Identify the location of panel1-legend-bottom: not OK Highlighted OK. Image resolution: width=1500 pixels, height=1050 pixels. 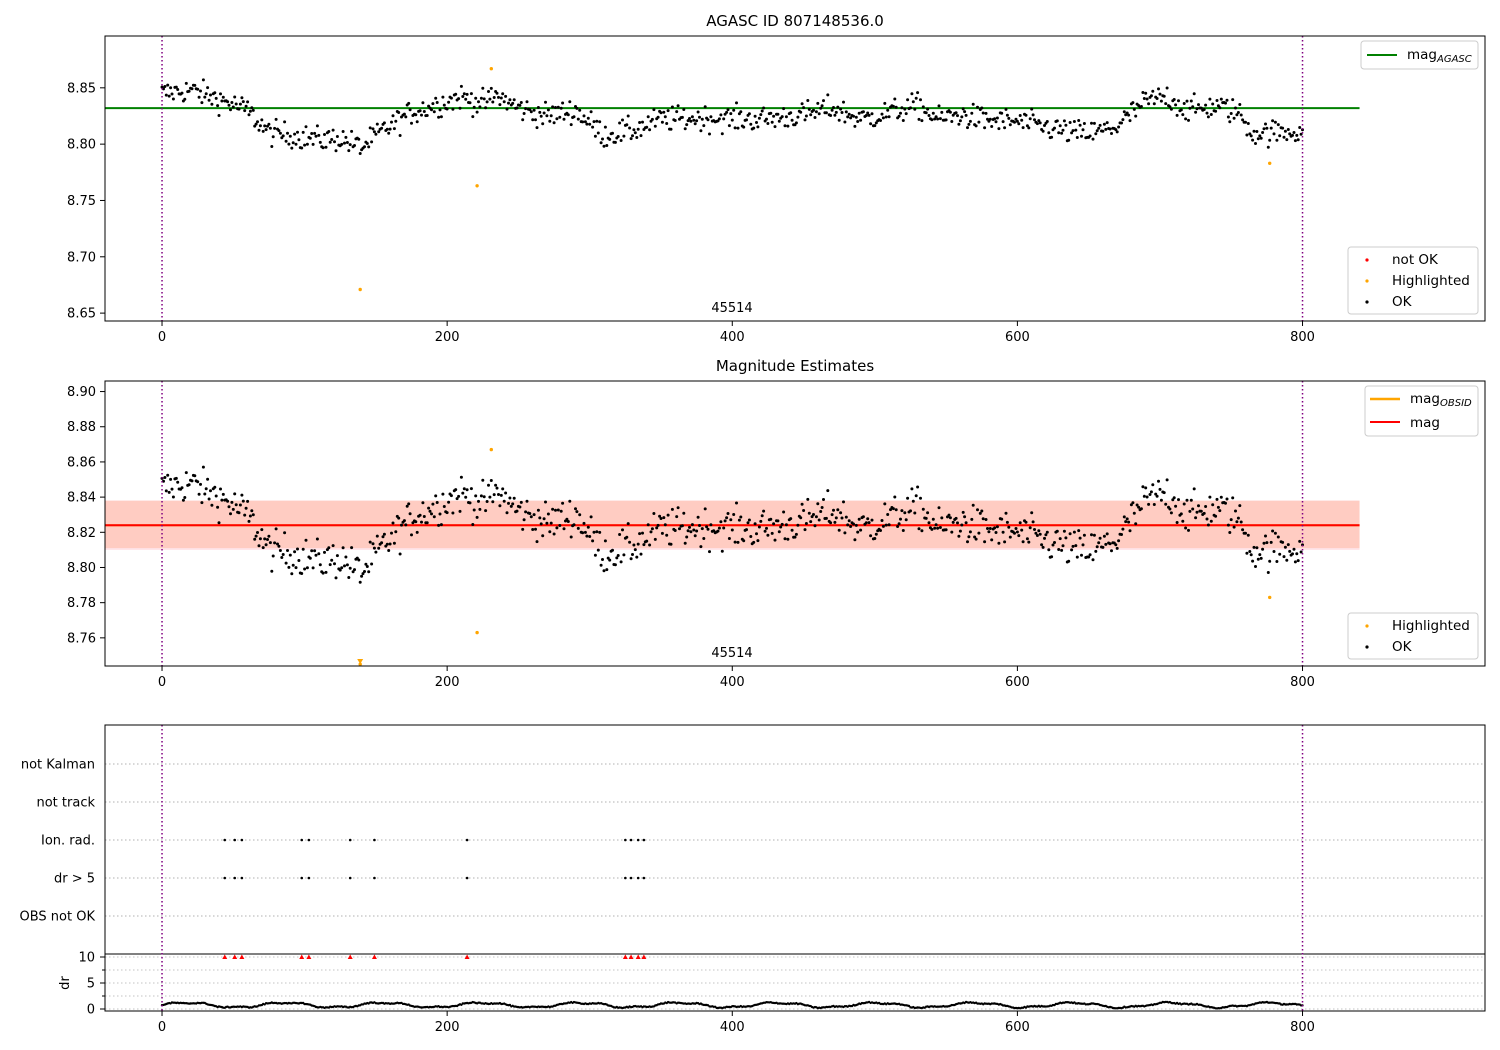
(1413, 280).